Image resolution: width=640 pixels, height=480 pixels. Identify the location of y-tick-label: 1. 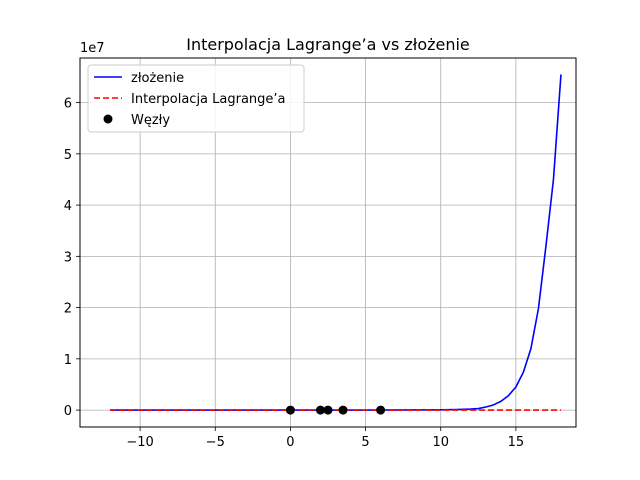
(68, 360).